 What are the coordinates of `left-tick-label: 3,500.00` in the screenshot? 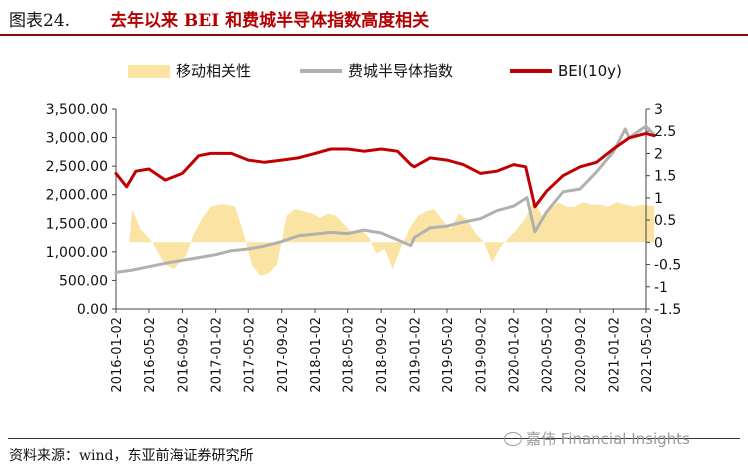 It's located at (77, 110).